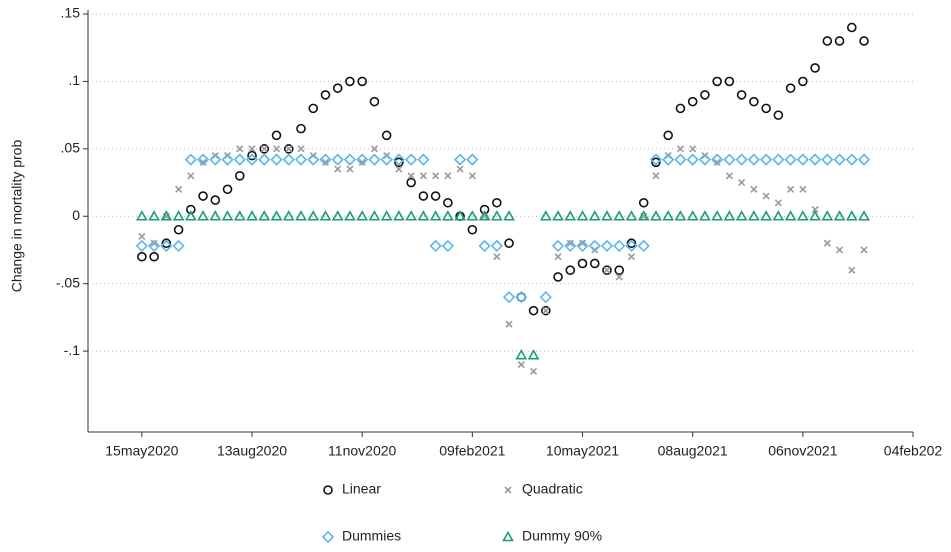 This screenshot has height=552, width=951. Describe the element at coordinates (71, 13) in the screenshot. I see `y-tick-label: .15` at that location.